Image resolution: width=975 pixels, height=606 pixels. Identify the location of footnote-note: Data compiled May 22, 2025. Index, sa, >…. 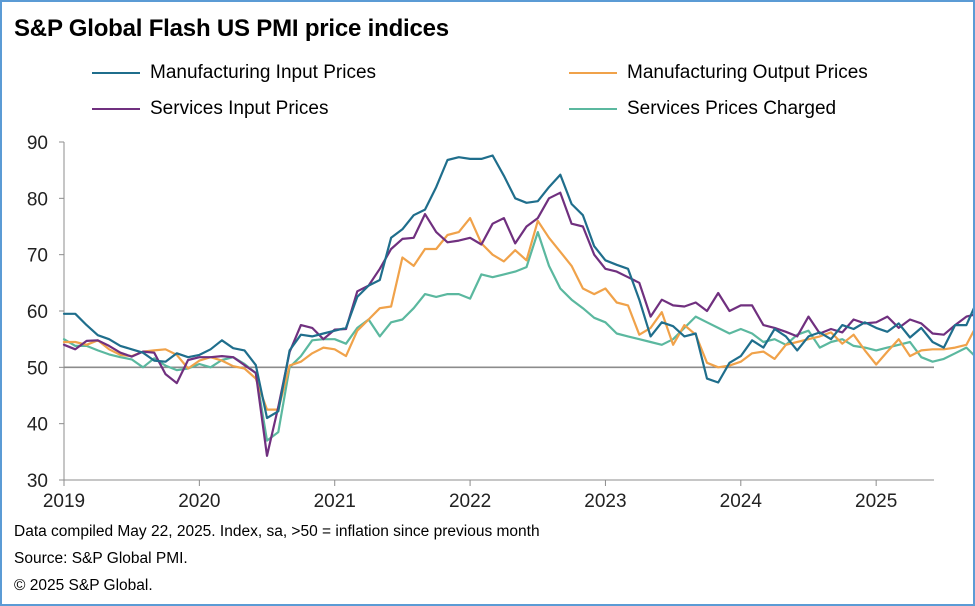
(277, 531).